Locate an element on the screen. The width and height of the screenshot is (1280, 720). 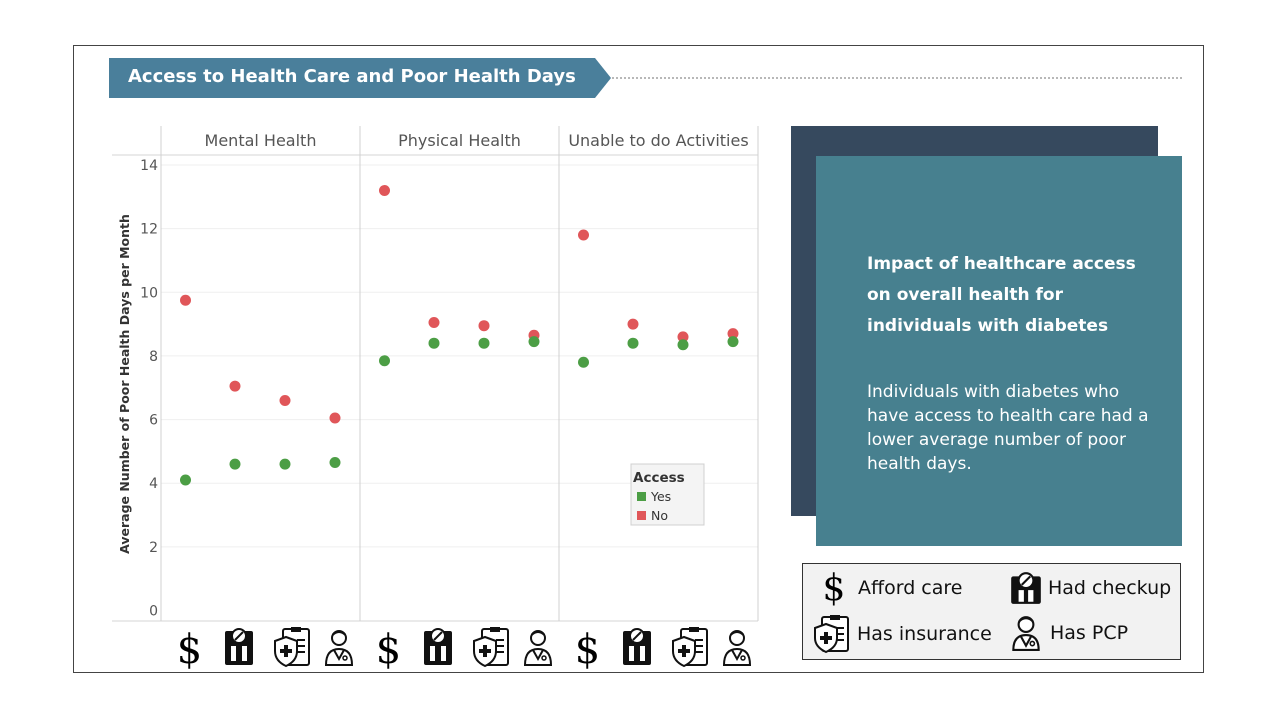
legend-title: Access is located at coordinates (659, 478).